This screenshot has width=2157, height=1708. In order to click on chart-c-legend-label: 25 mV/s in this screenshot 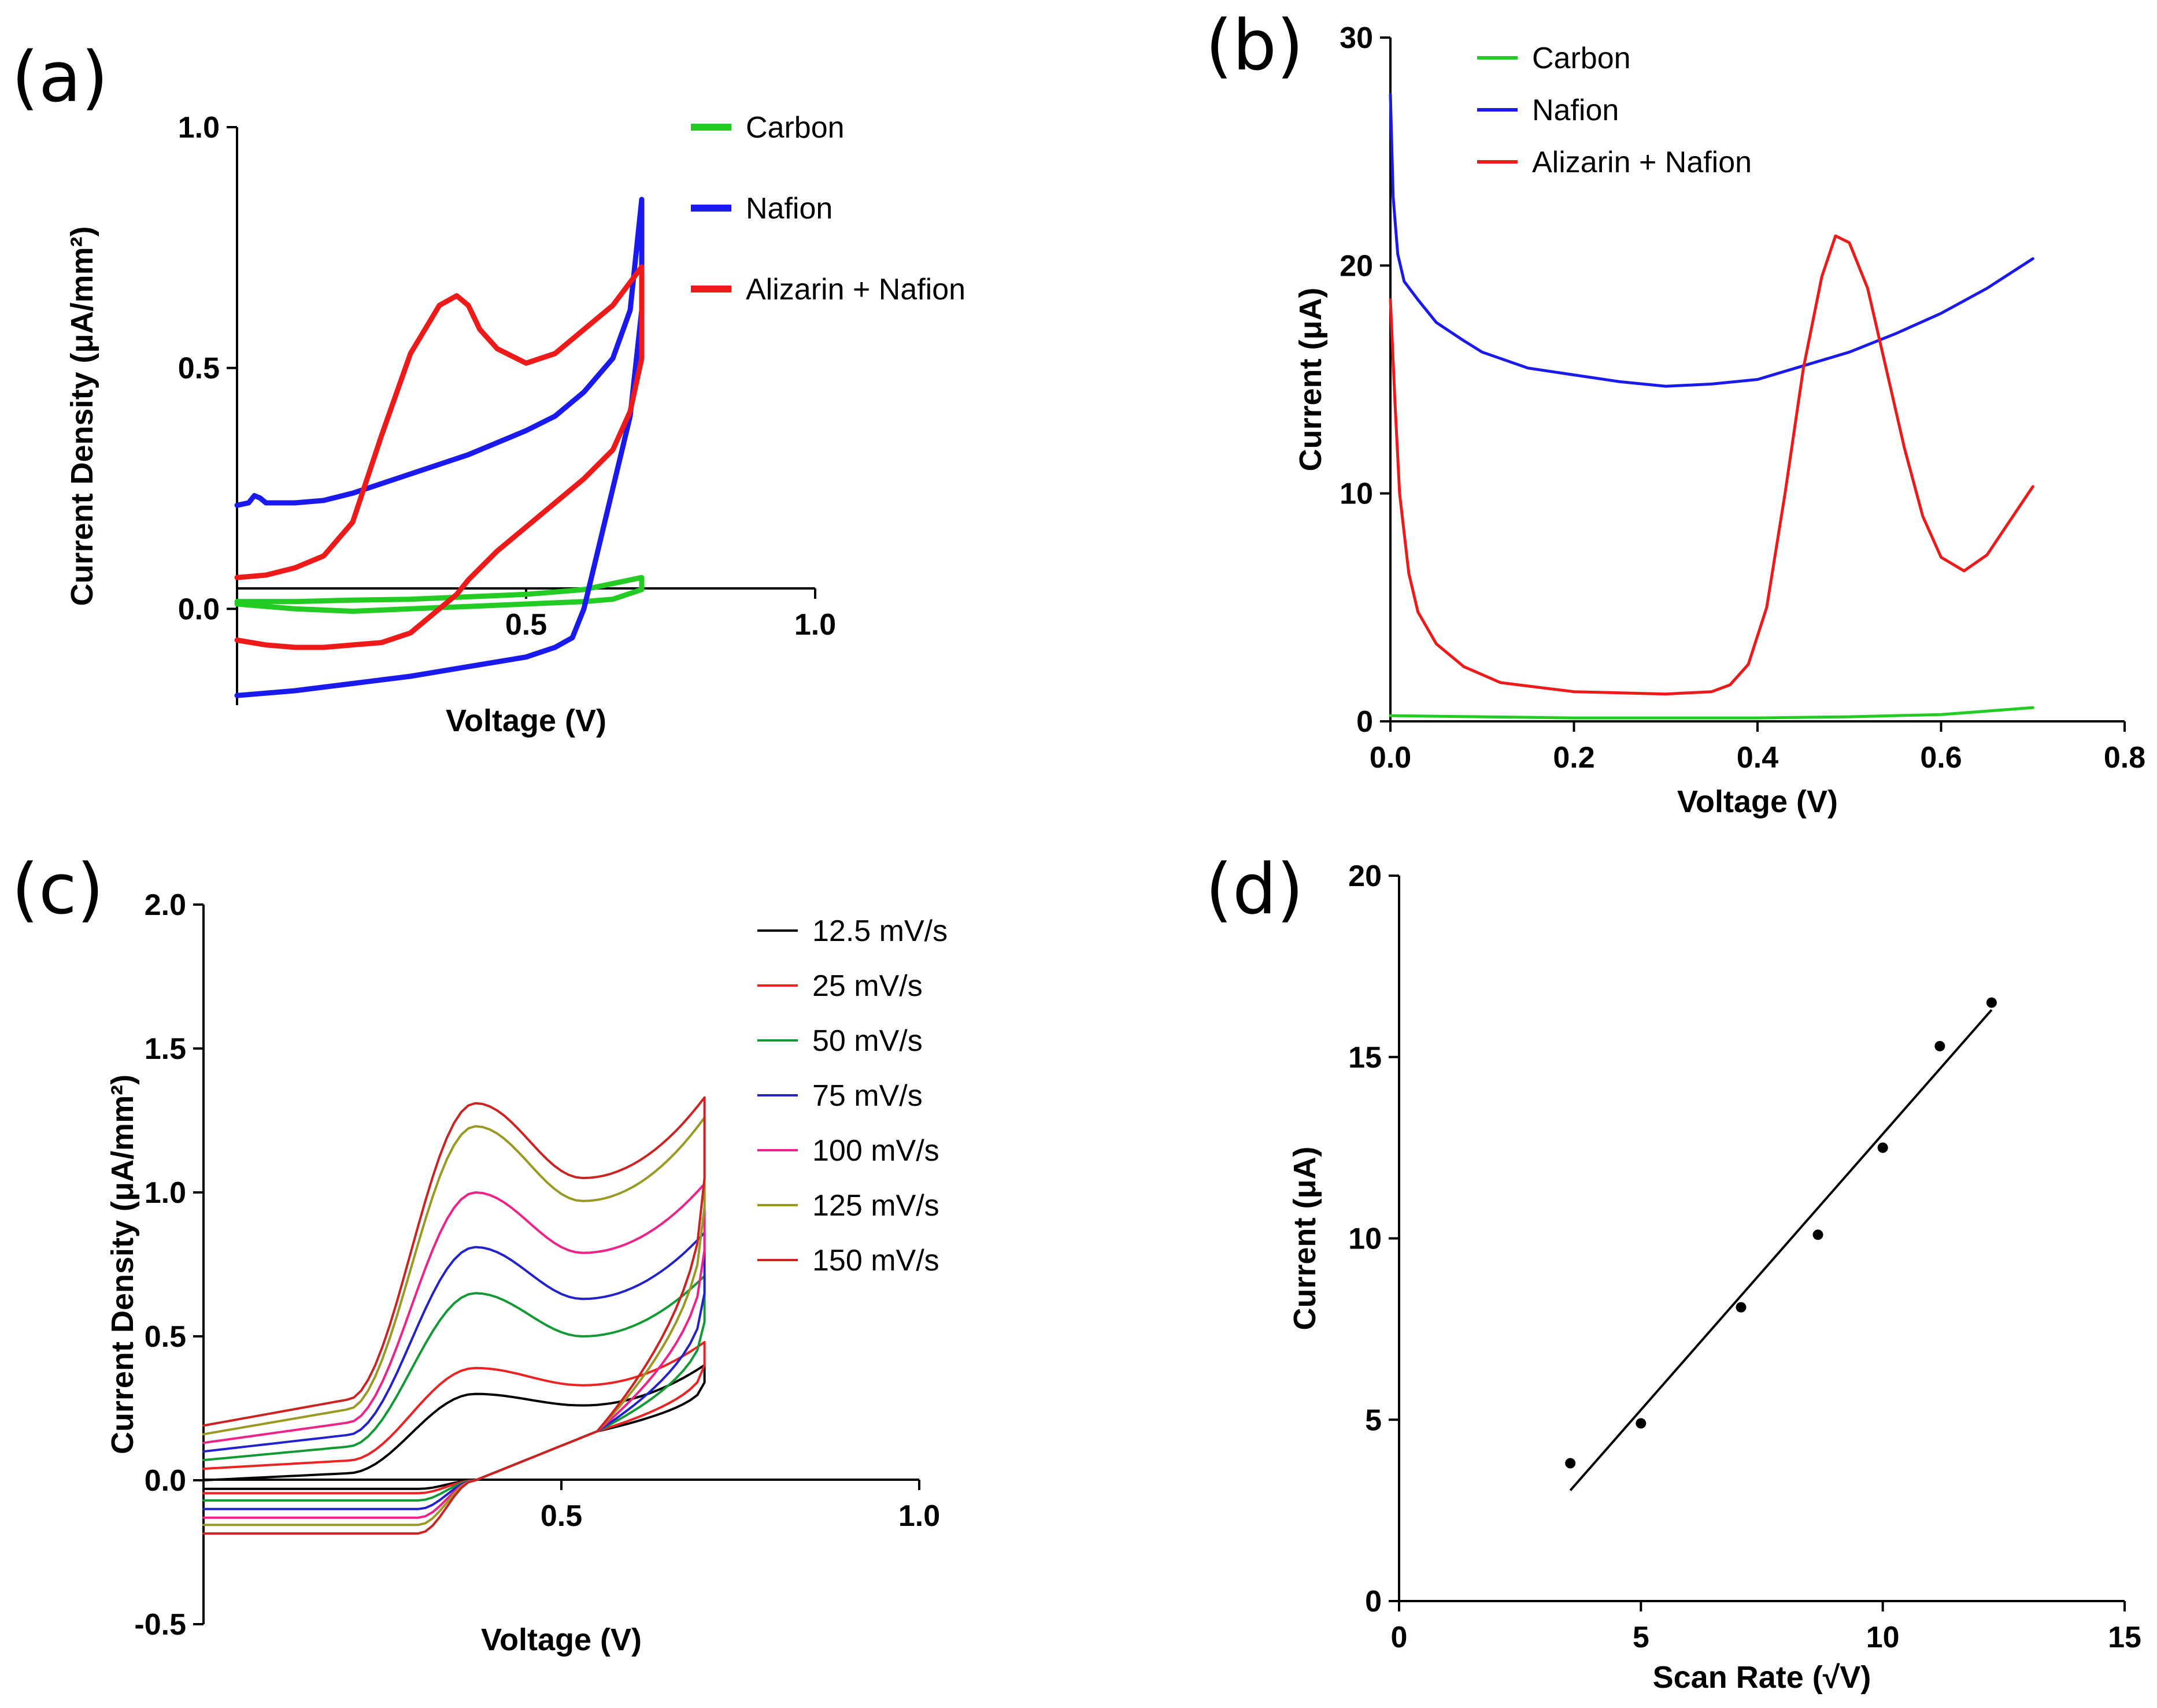, I will do `click(867, 986)`.